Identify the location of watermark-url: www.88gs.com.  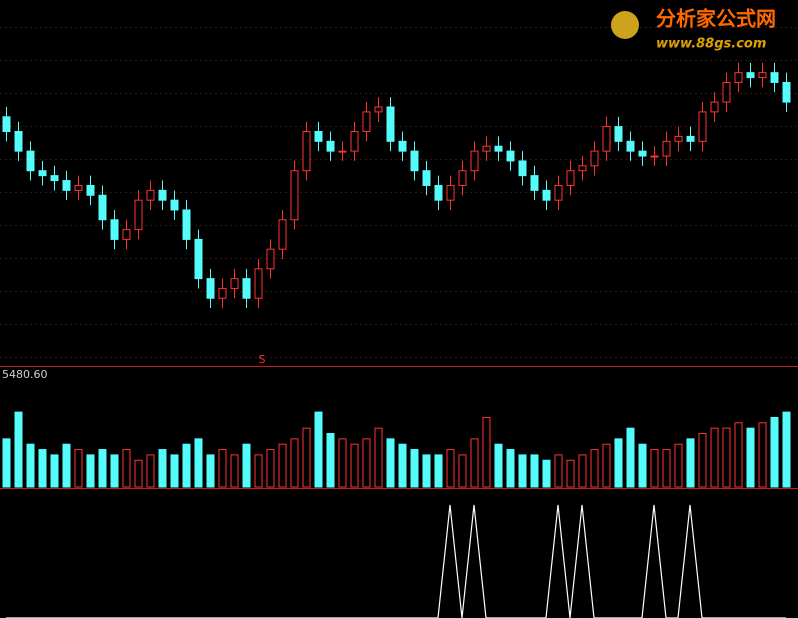
(711, 44).